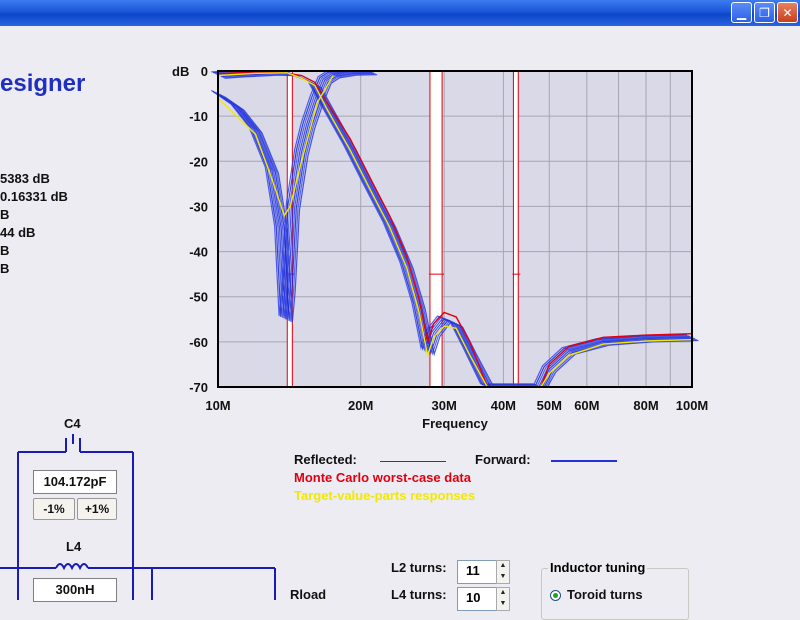  I want to click on l4-turns-input: 10, so click(477, 599).